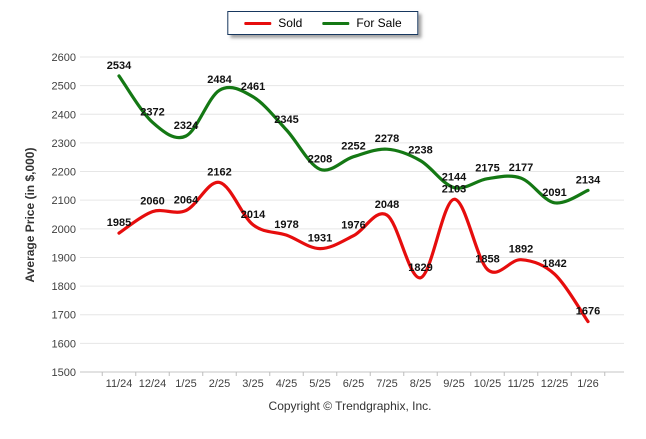 This screenshot has width=646, height=439. Describe the element at coordinates (252, 384) in the screenshot. I see `x-tick-label: 3/25` at that location.